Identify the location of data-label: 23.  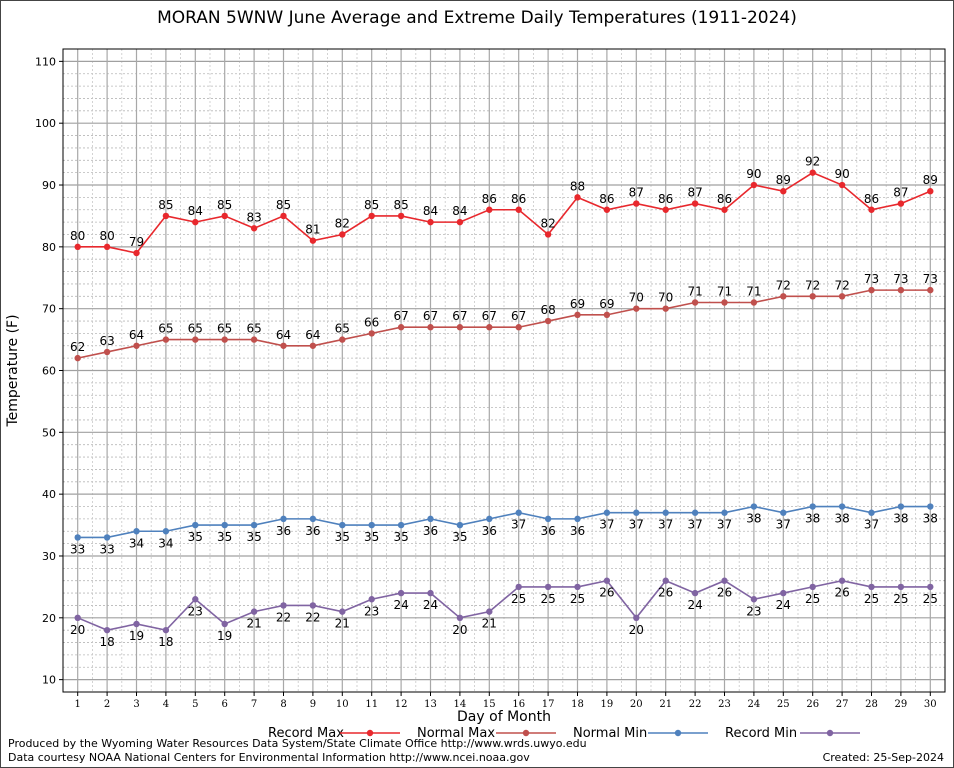
(371, 611).